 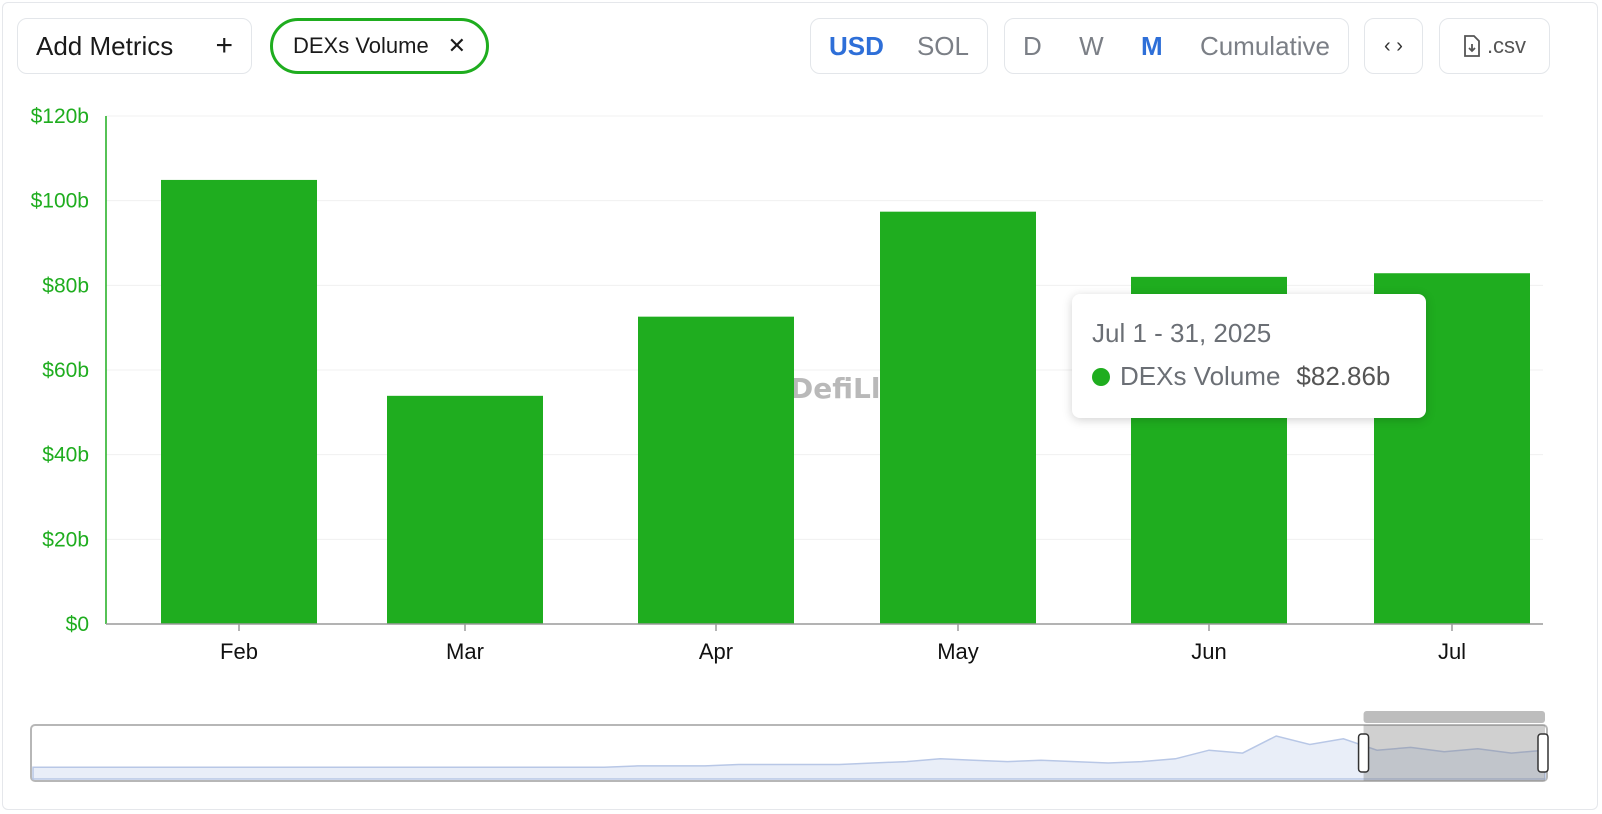 I want to click on y-tick-label: $40b, so click(x=65, y=455).